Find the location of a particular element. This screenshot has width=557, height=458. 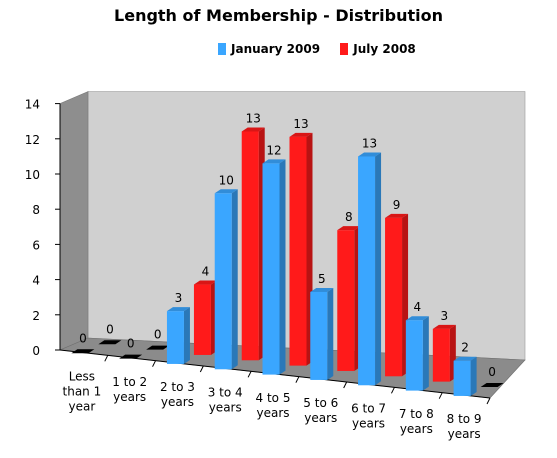

y-tick-label: 10 is located at coordinates (32, 175).